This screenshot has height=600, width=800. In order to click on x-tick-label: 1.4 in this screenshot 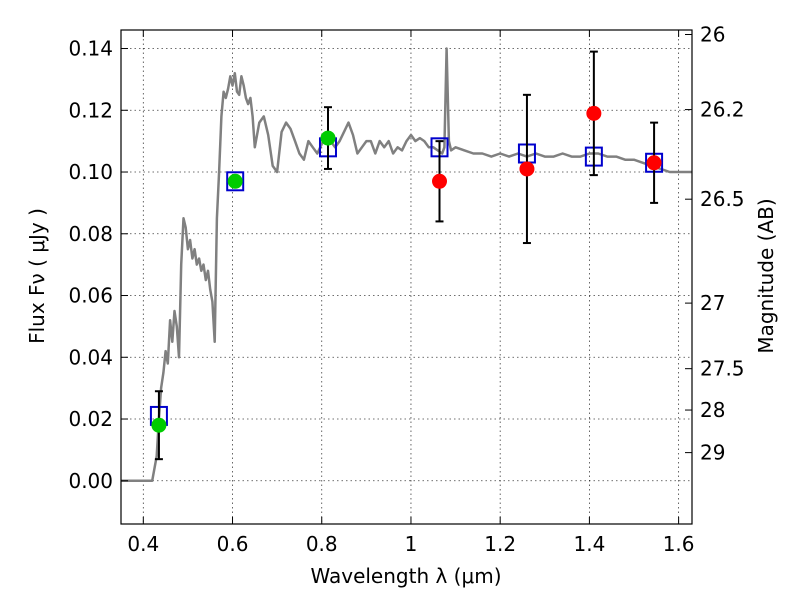, I will do `click(589, 544)`.